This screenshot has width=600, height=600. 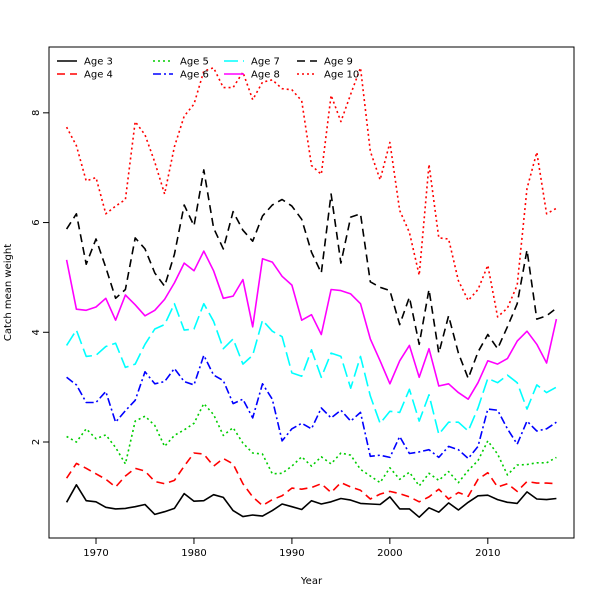 I want to click on y-tick-label: 4, so click(x=36, y=332).